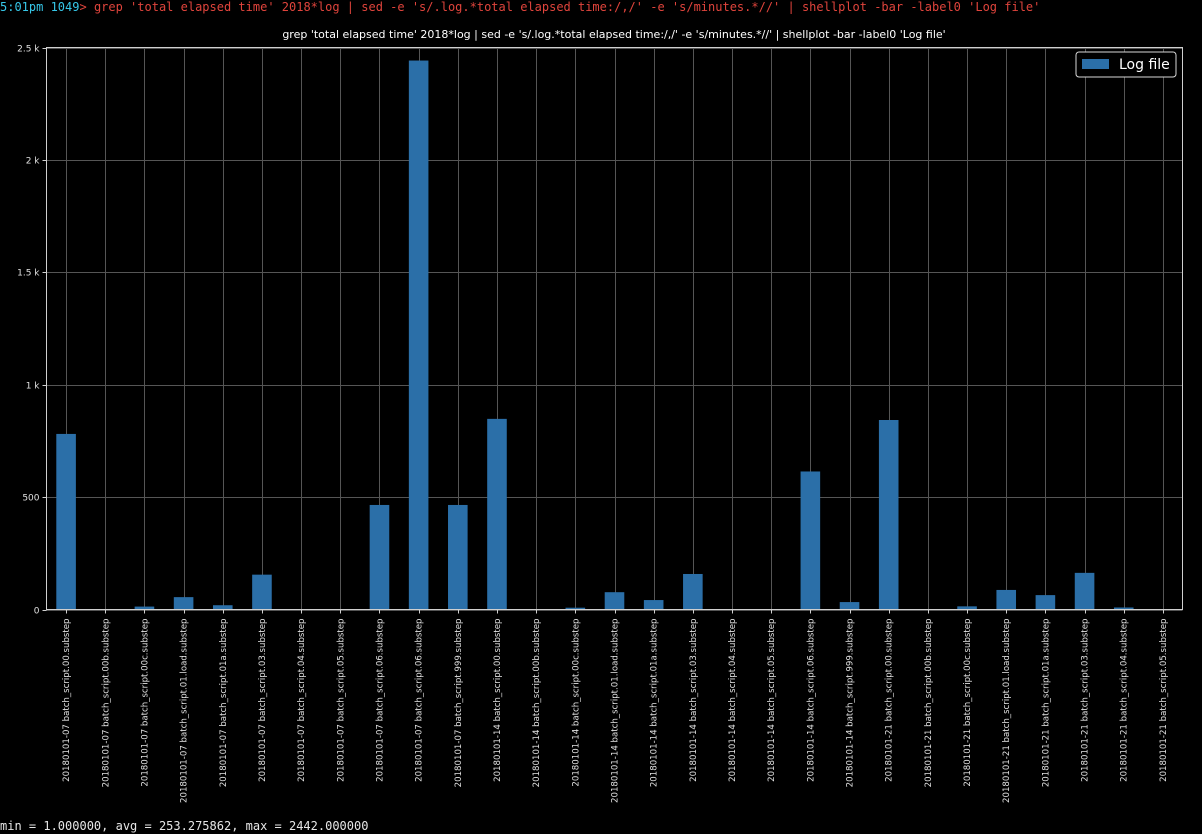 The width and height of the screenshot is (1202, 834). I want to click on y-tick-label: 2.5 k, so click(28, 50).